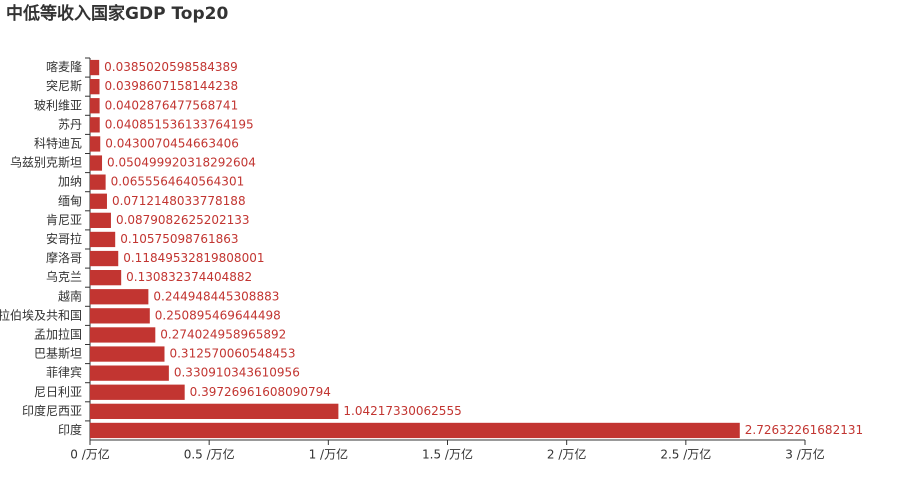  What do you see at coordinates (172, 143) in the screenshot?
I see `value-label: 0.0430070454663406` at bounding box center [172, 143].